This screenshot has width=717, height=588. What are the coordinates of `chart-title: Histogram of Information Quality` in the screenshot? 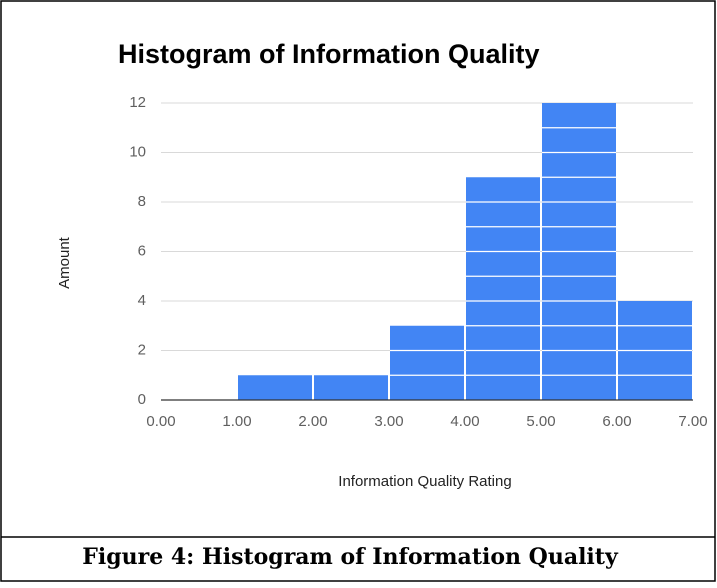 It's located at (329, 54).